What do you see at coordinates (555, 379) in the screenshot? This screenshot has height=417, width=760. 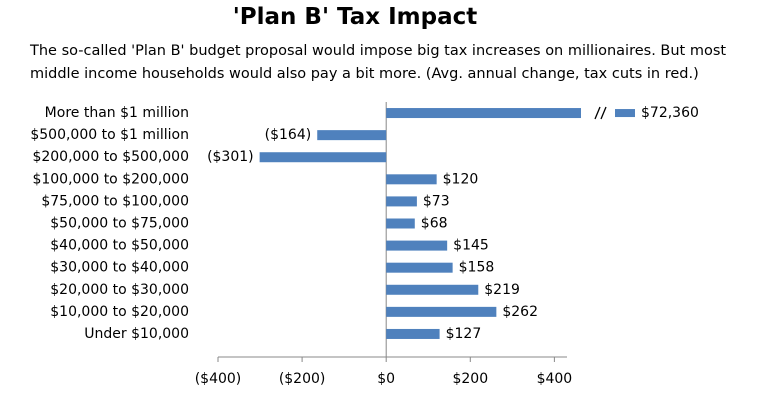 I see `x-tick-label: $400` at bounding box center [555, 379].